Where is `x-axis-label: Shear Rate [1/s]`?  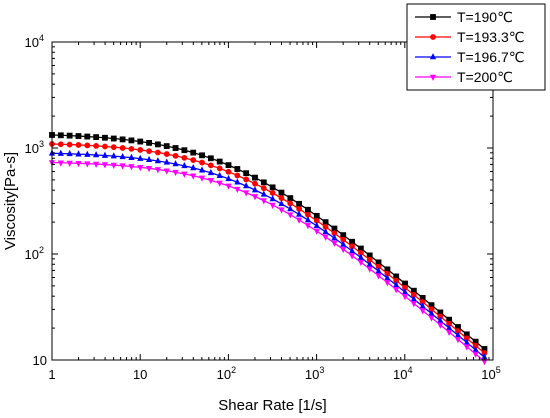
x-axis-label: Shear Rate [1/s] is located at coordinates (272, 405).